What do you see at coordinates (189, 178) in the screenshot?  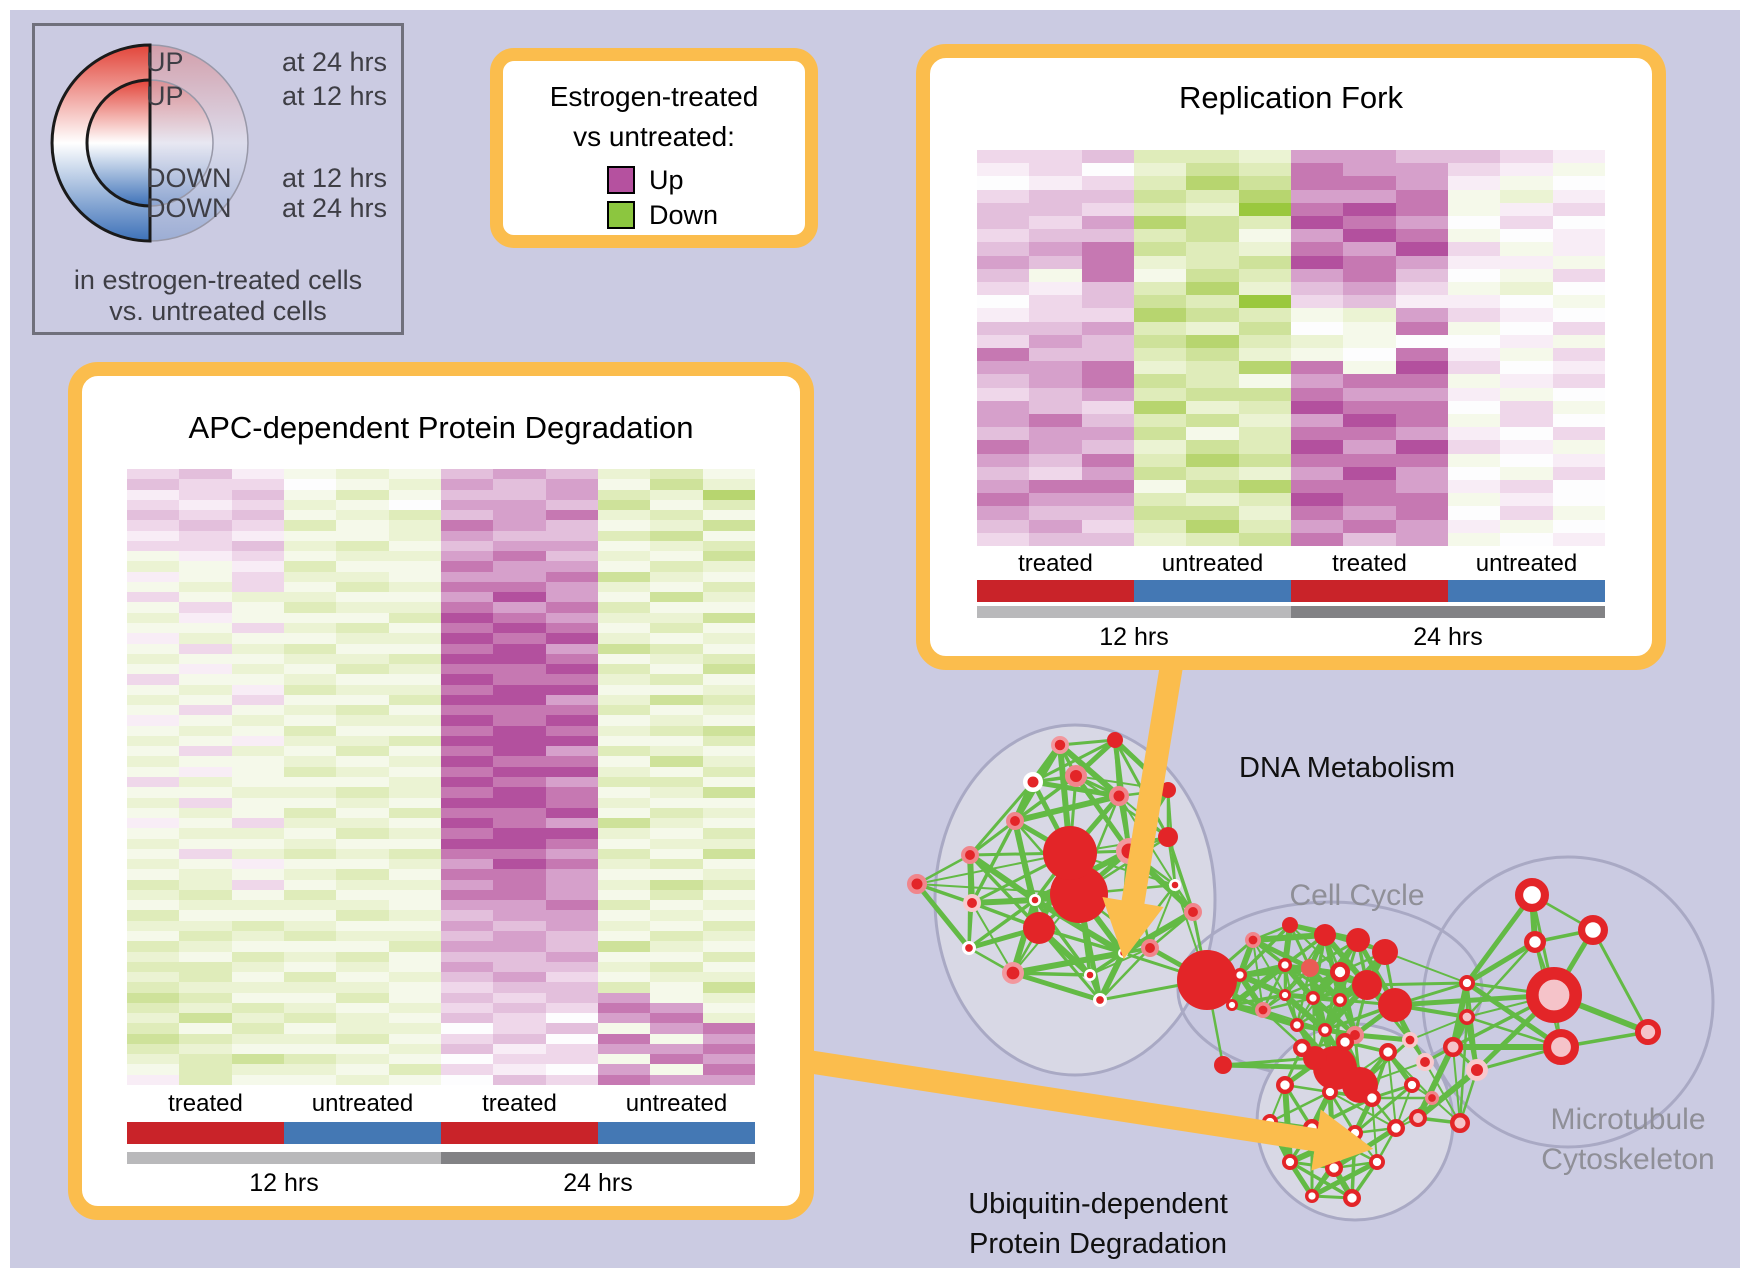 I see `legend-direction-label: DOWN` at bounding box center [189, 178].